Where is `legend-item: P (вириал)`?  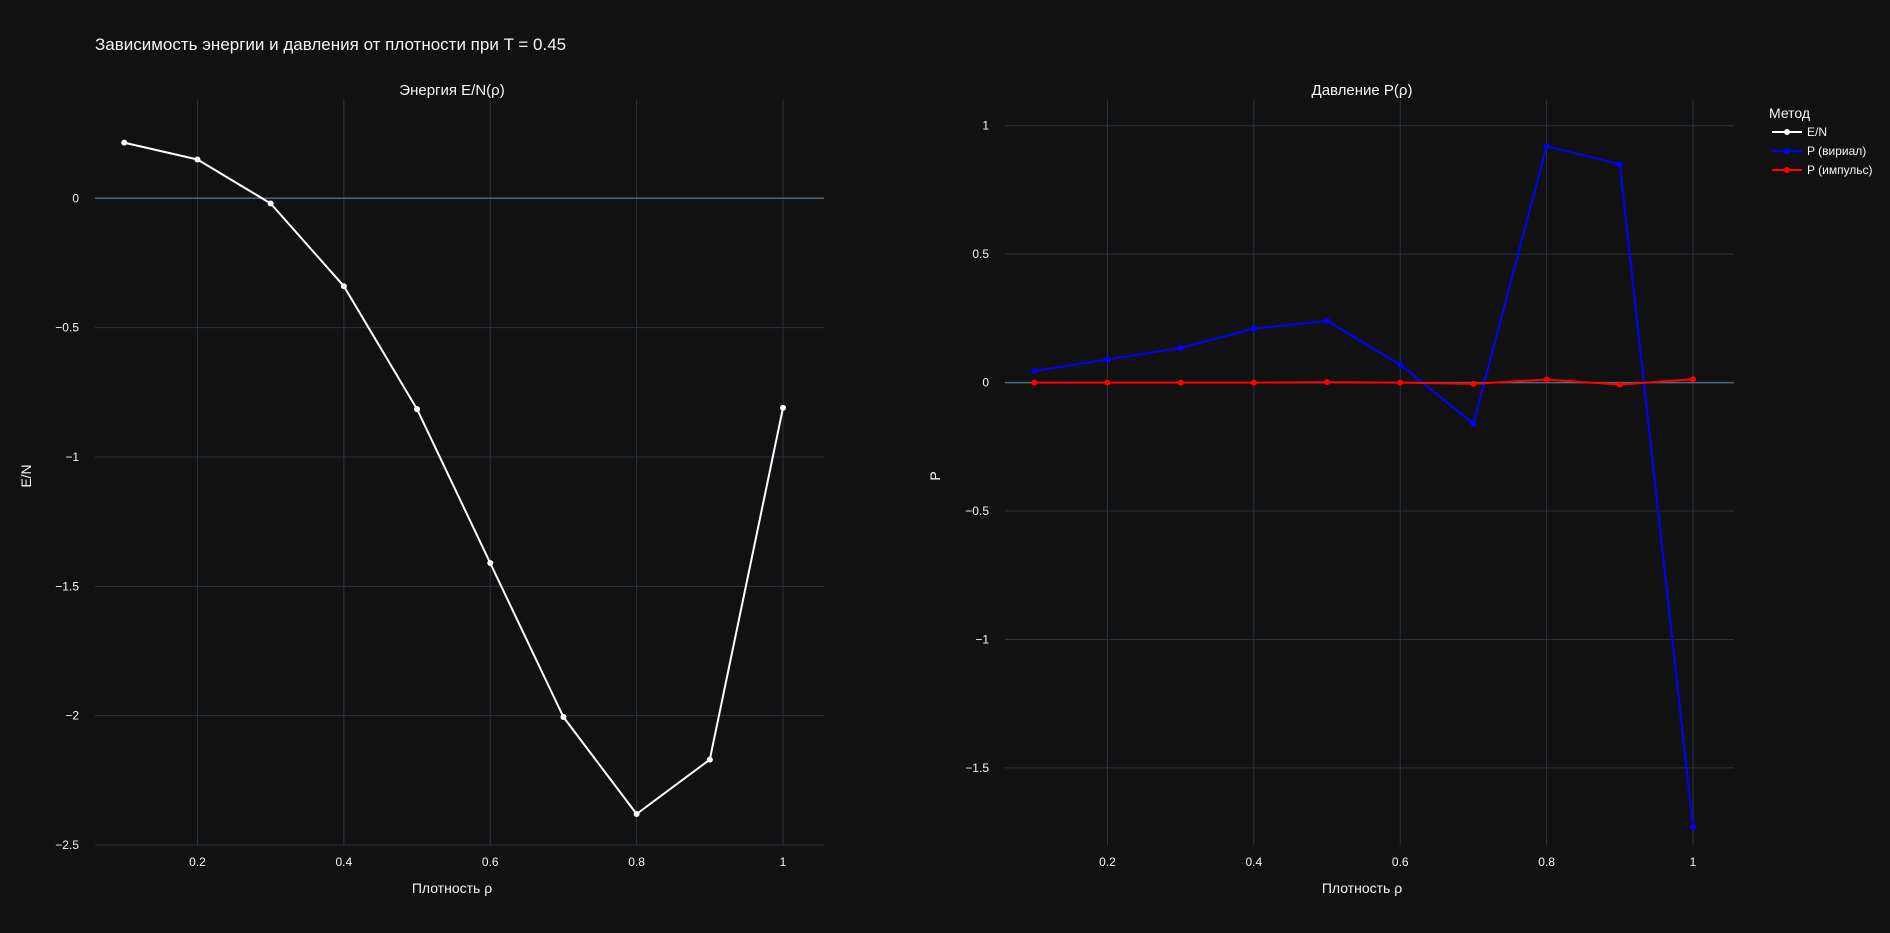
legend-item: P (вириал) is located at coordinates (1819, 151).